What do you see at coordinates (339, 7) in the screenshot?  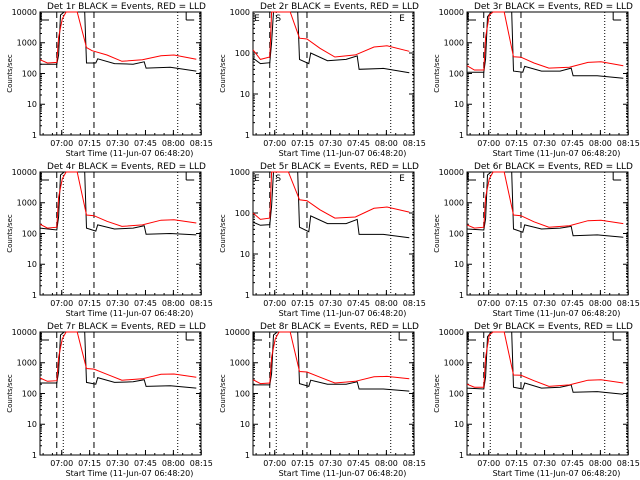 I see `chart-title: Det 2r BLACK = Events, RED = LLD` at bounding box center [339, 7].